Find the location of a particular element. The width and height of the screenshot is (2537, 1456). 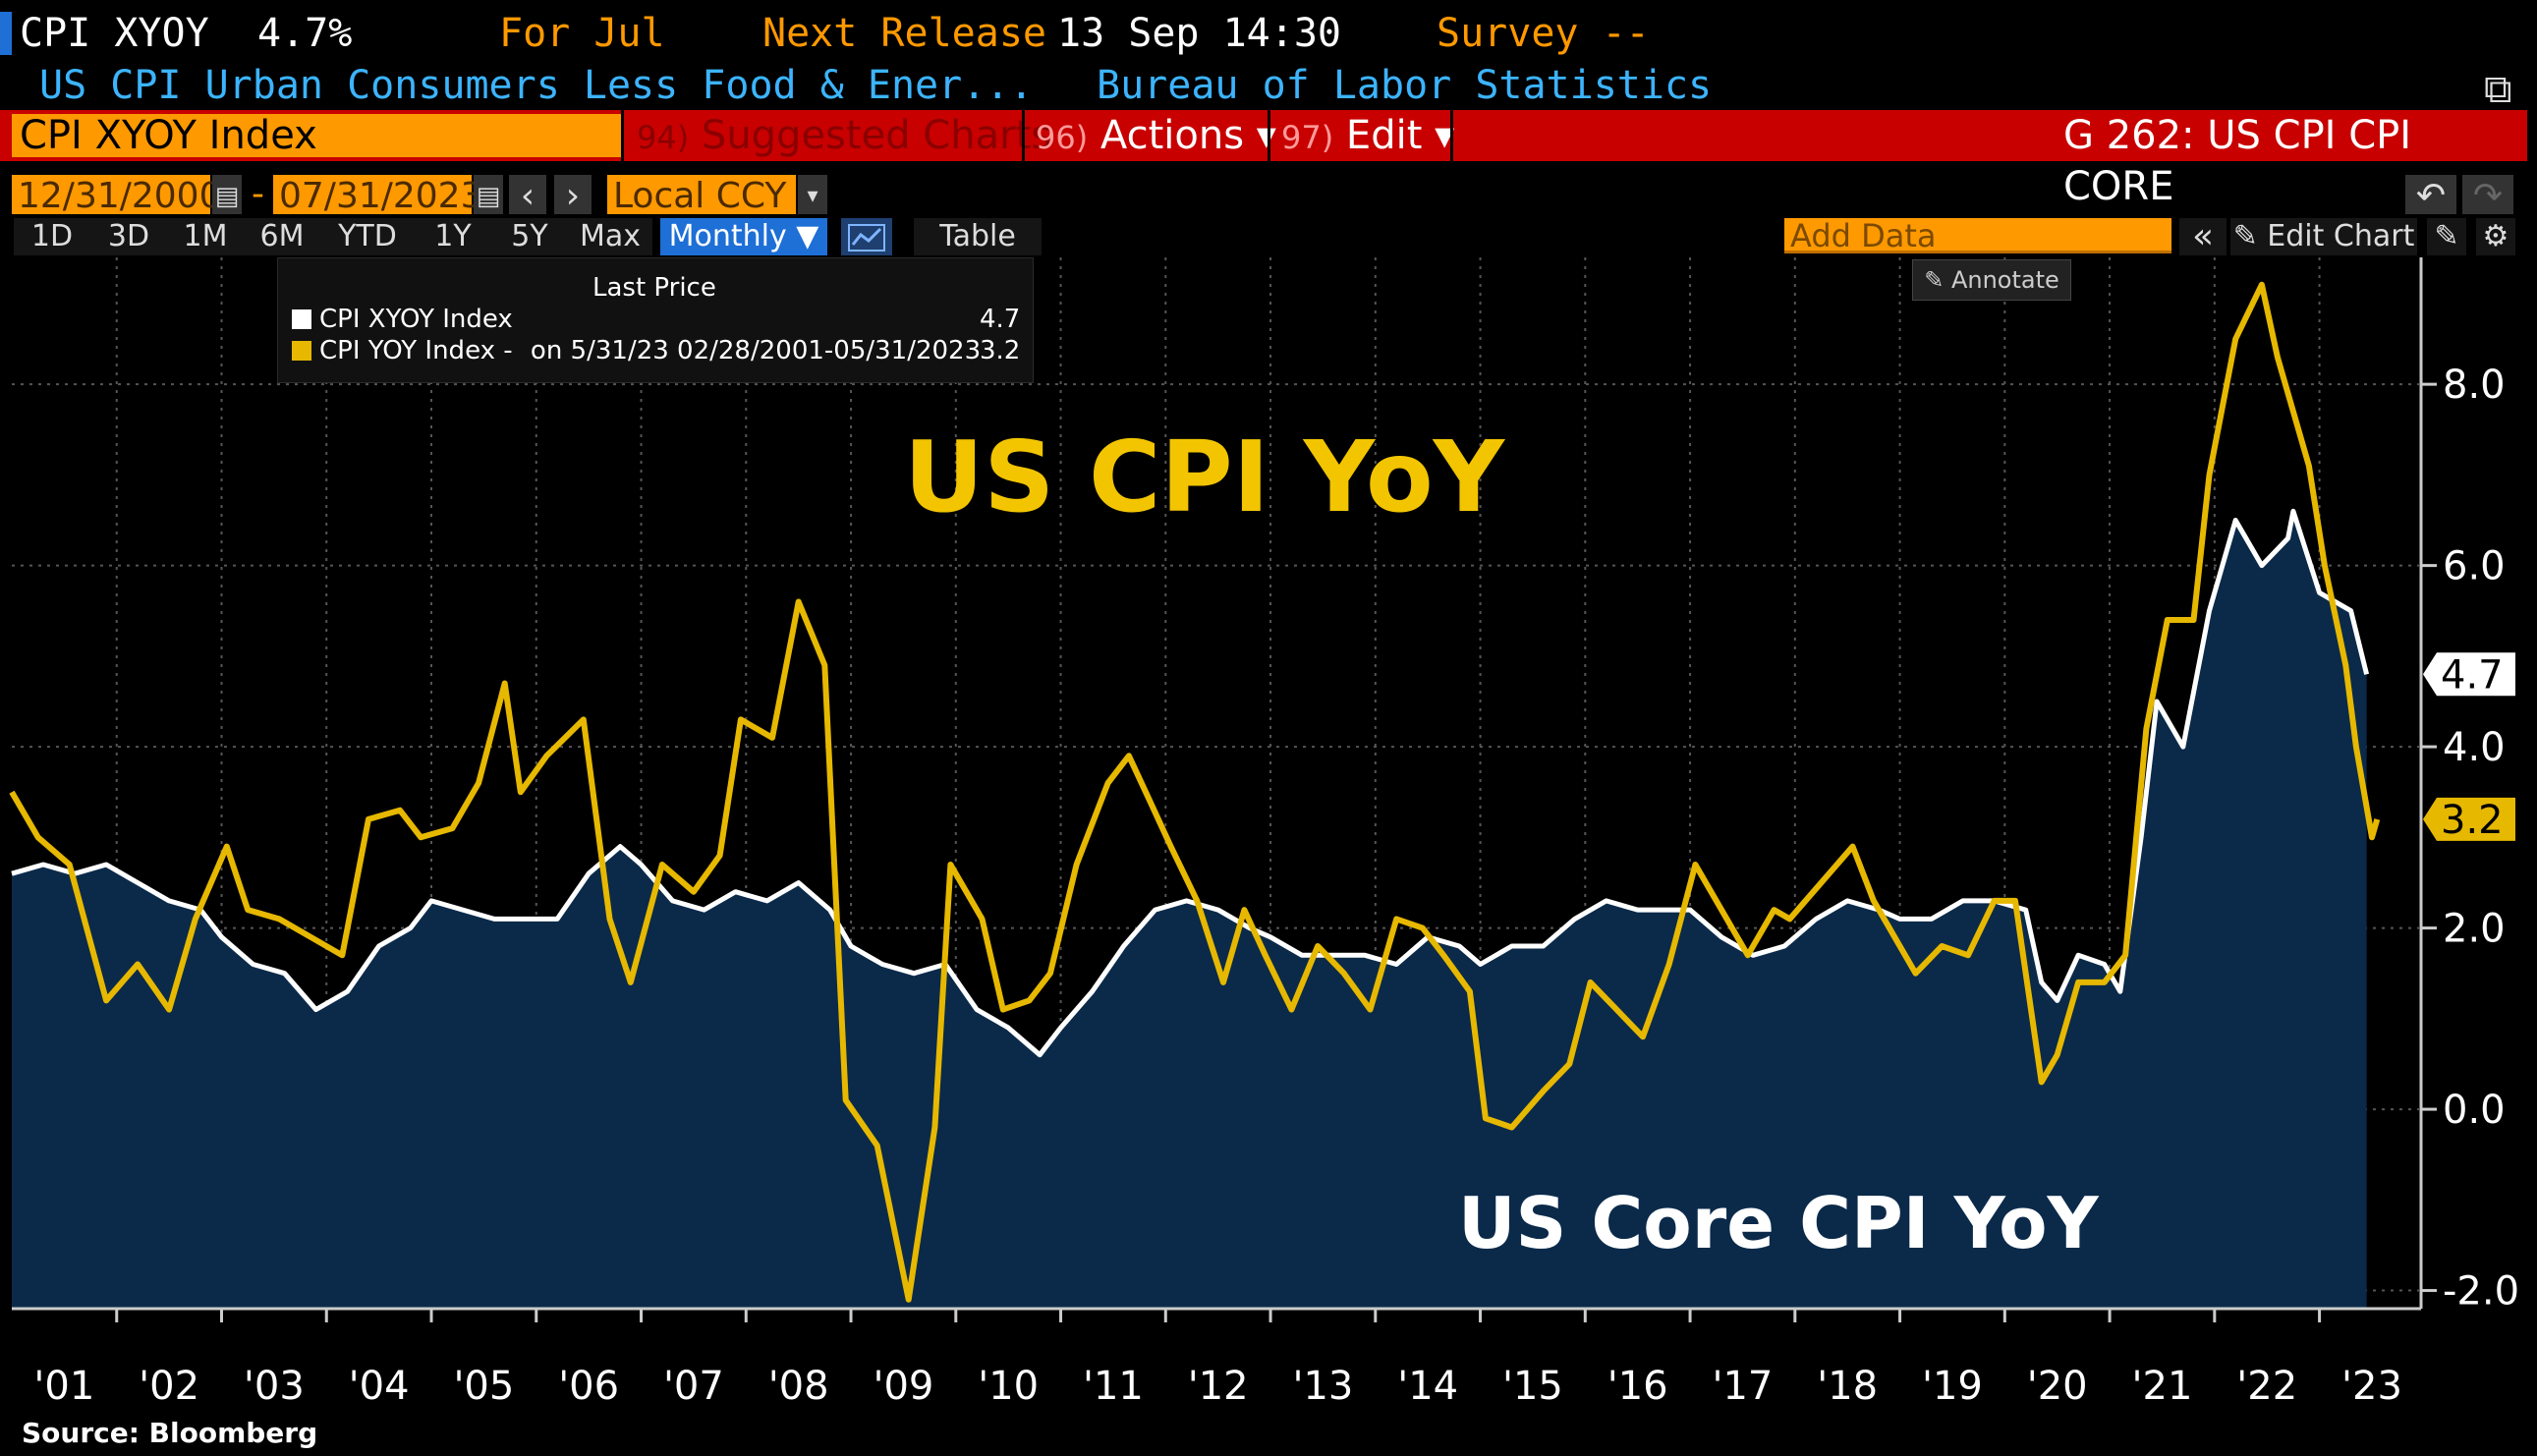

x-tick-label: '19 is located at coordinates (1952, 1386).